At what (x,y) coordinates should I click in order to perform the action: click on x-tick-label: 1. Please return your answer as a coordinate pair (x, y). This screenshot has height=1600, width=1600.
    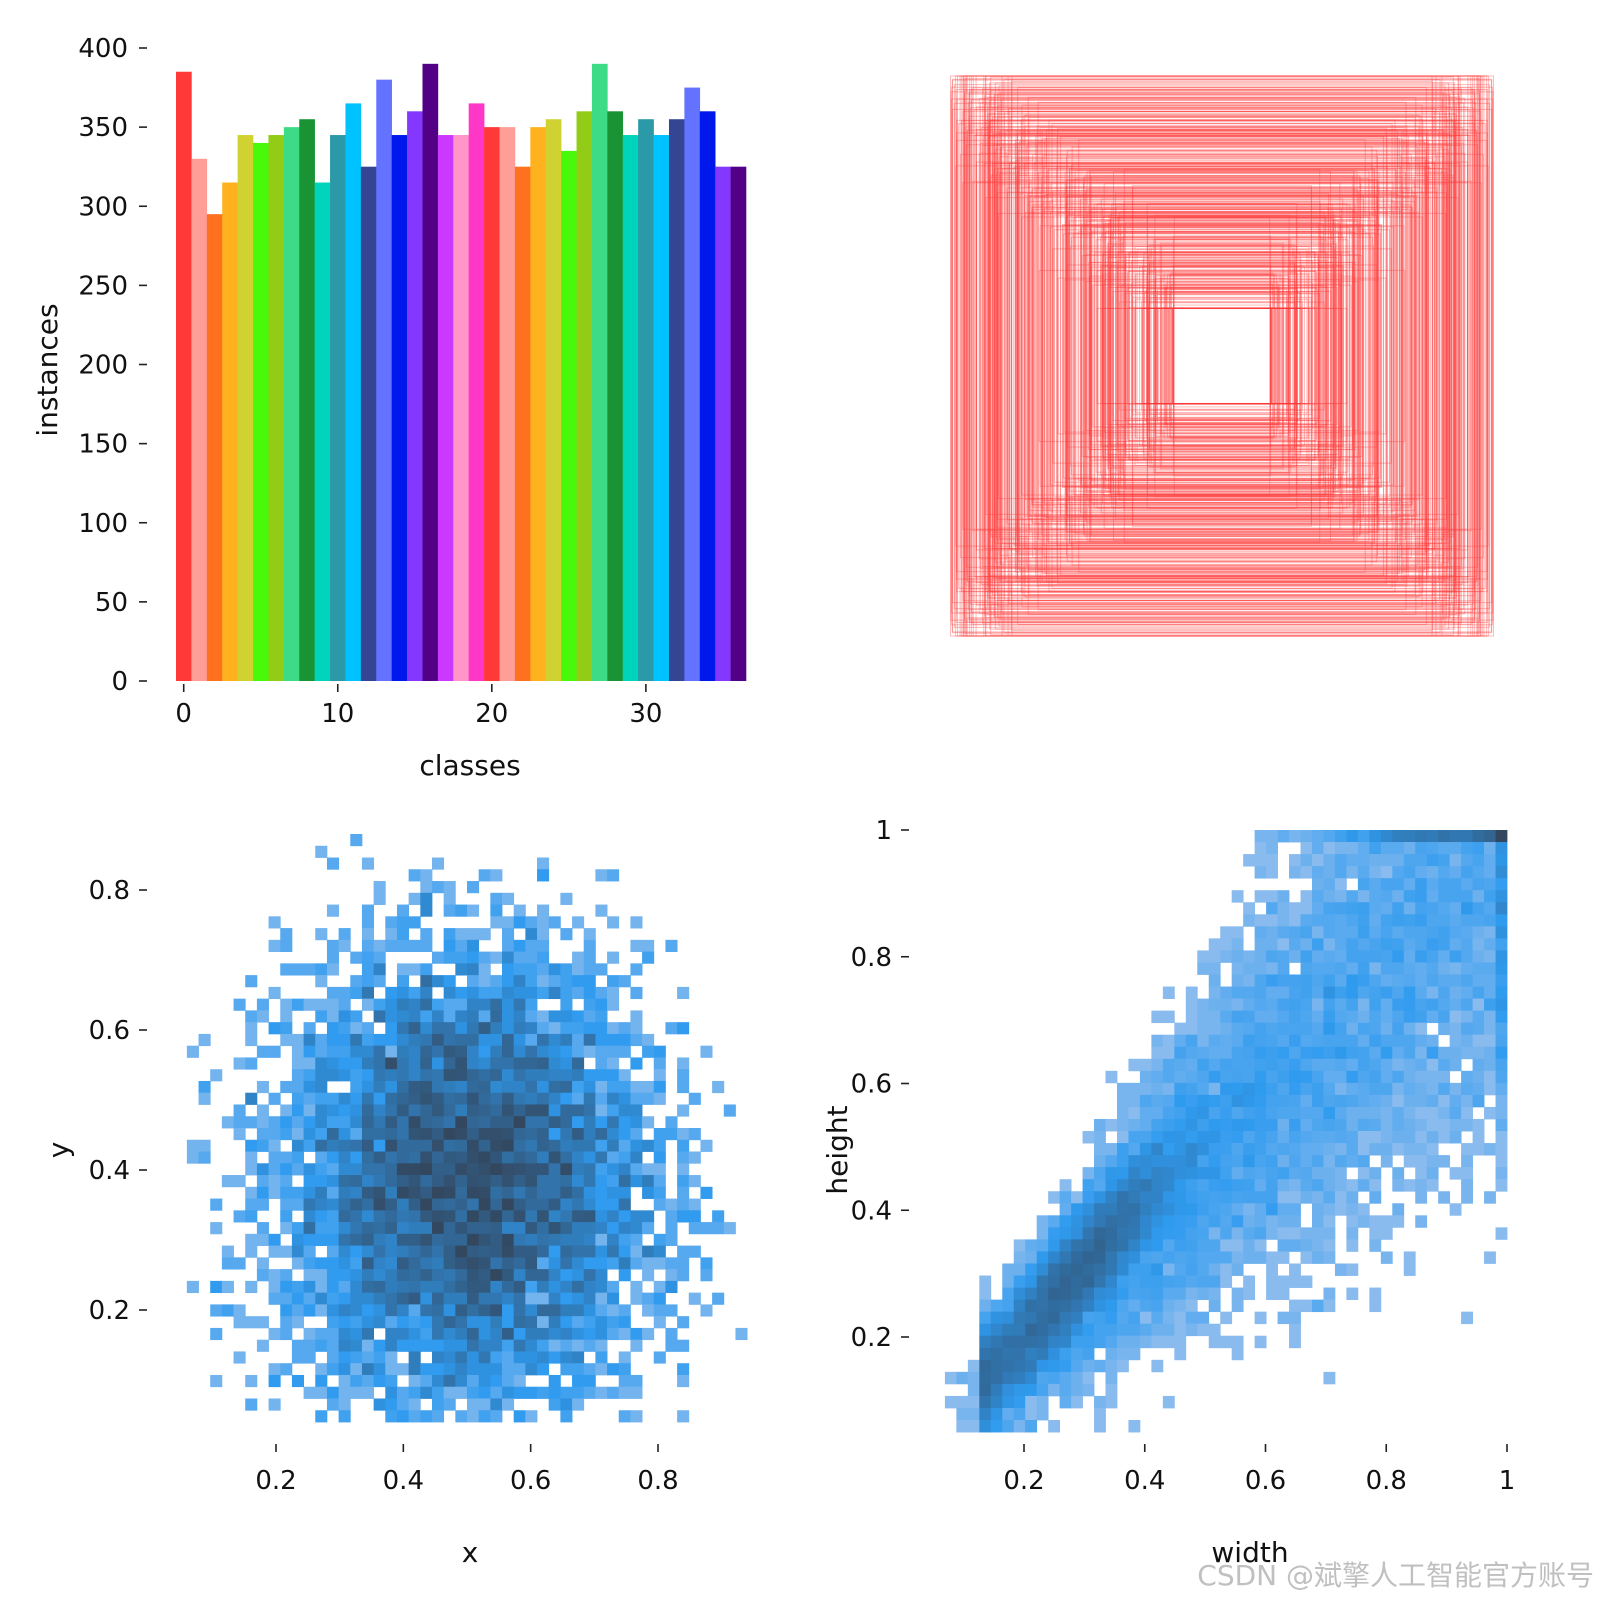
    Looking at the image, I should click on (1507, 1481).